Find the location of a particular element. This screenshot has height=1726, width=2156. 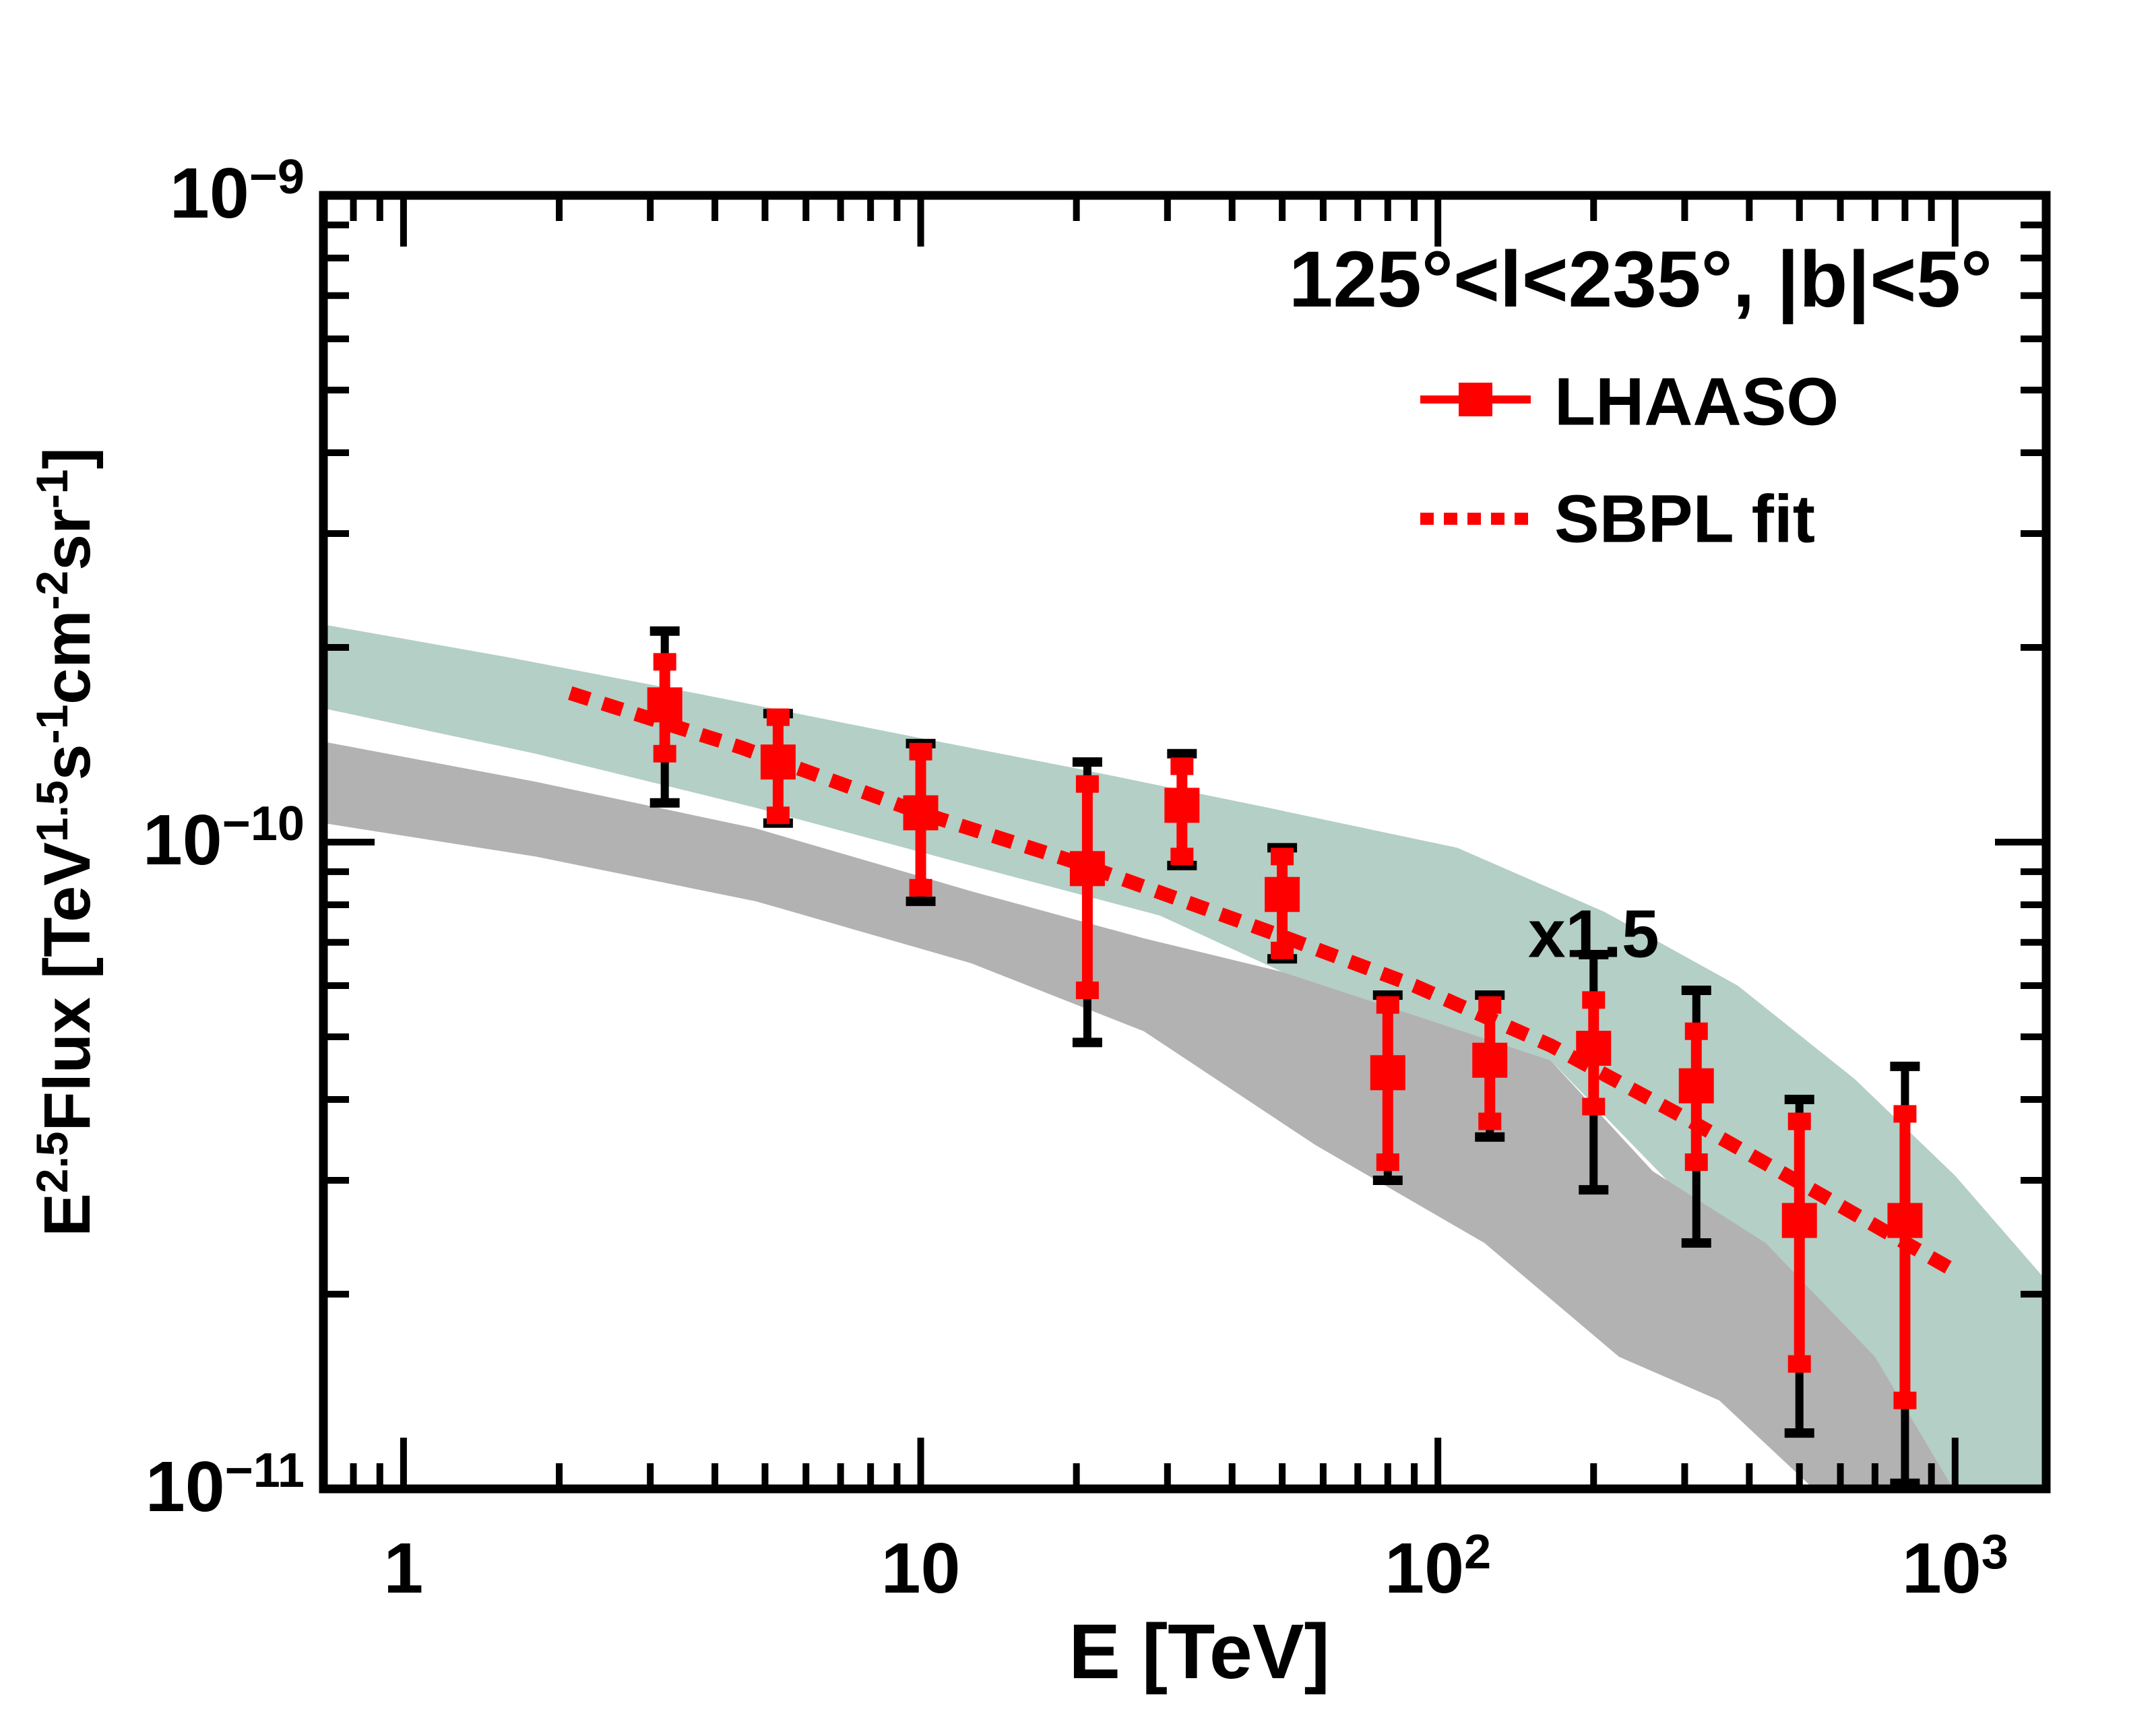

legend-marker-lhaaso is located at coordinates (1475, 401).